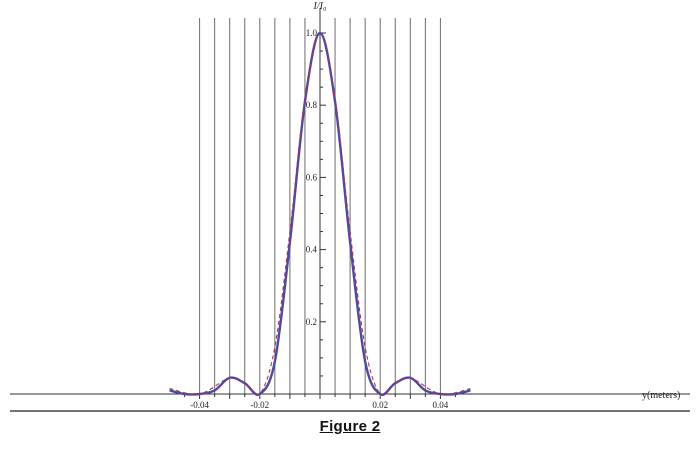 This screenshot has width=700, height=459. Describe the element at coordinates (350, 426) in the screenshot. I see `figure-caption: Figure 2` at that location.